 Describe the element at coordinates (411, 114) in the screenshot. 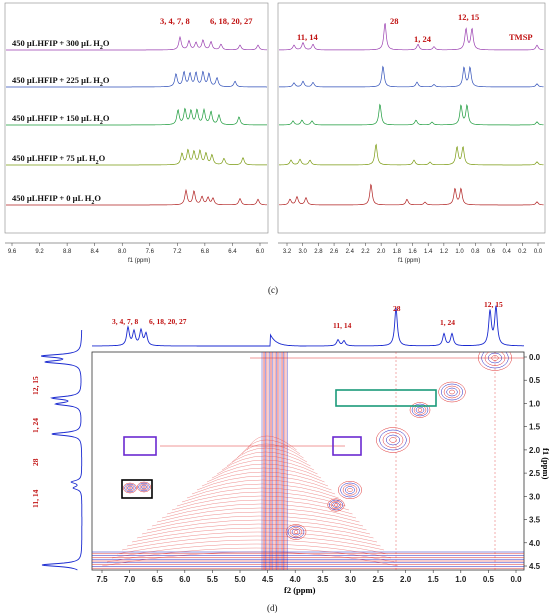

I see `spectra-right` at that location.